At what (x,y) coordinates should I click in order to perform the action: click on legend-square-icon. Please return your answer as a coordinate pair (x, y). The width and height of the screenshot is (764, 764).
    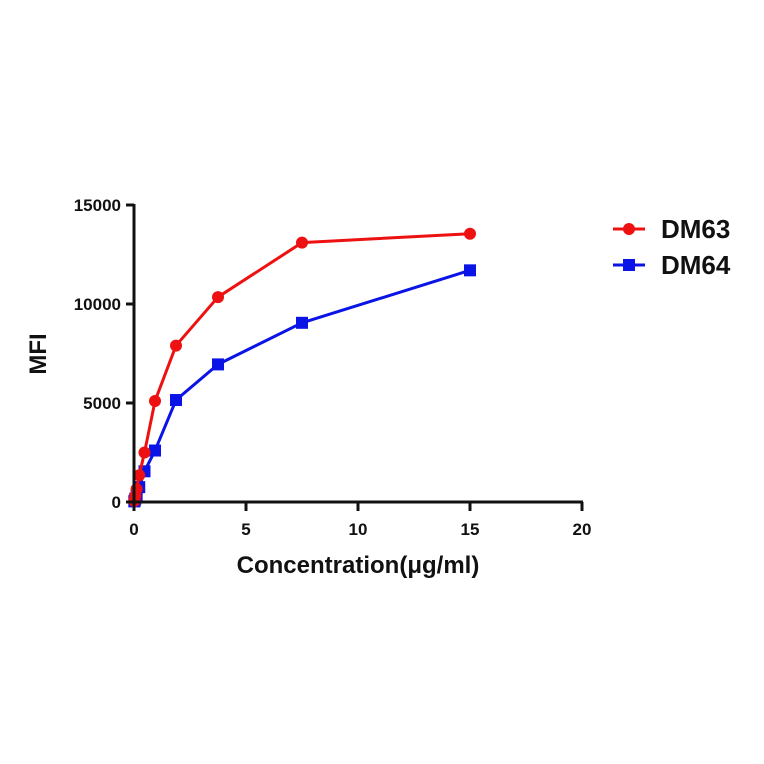
    Looking at the image, I should click on (629, 265).